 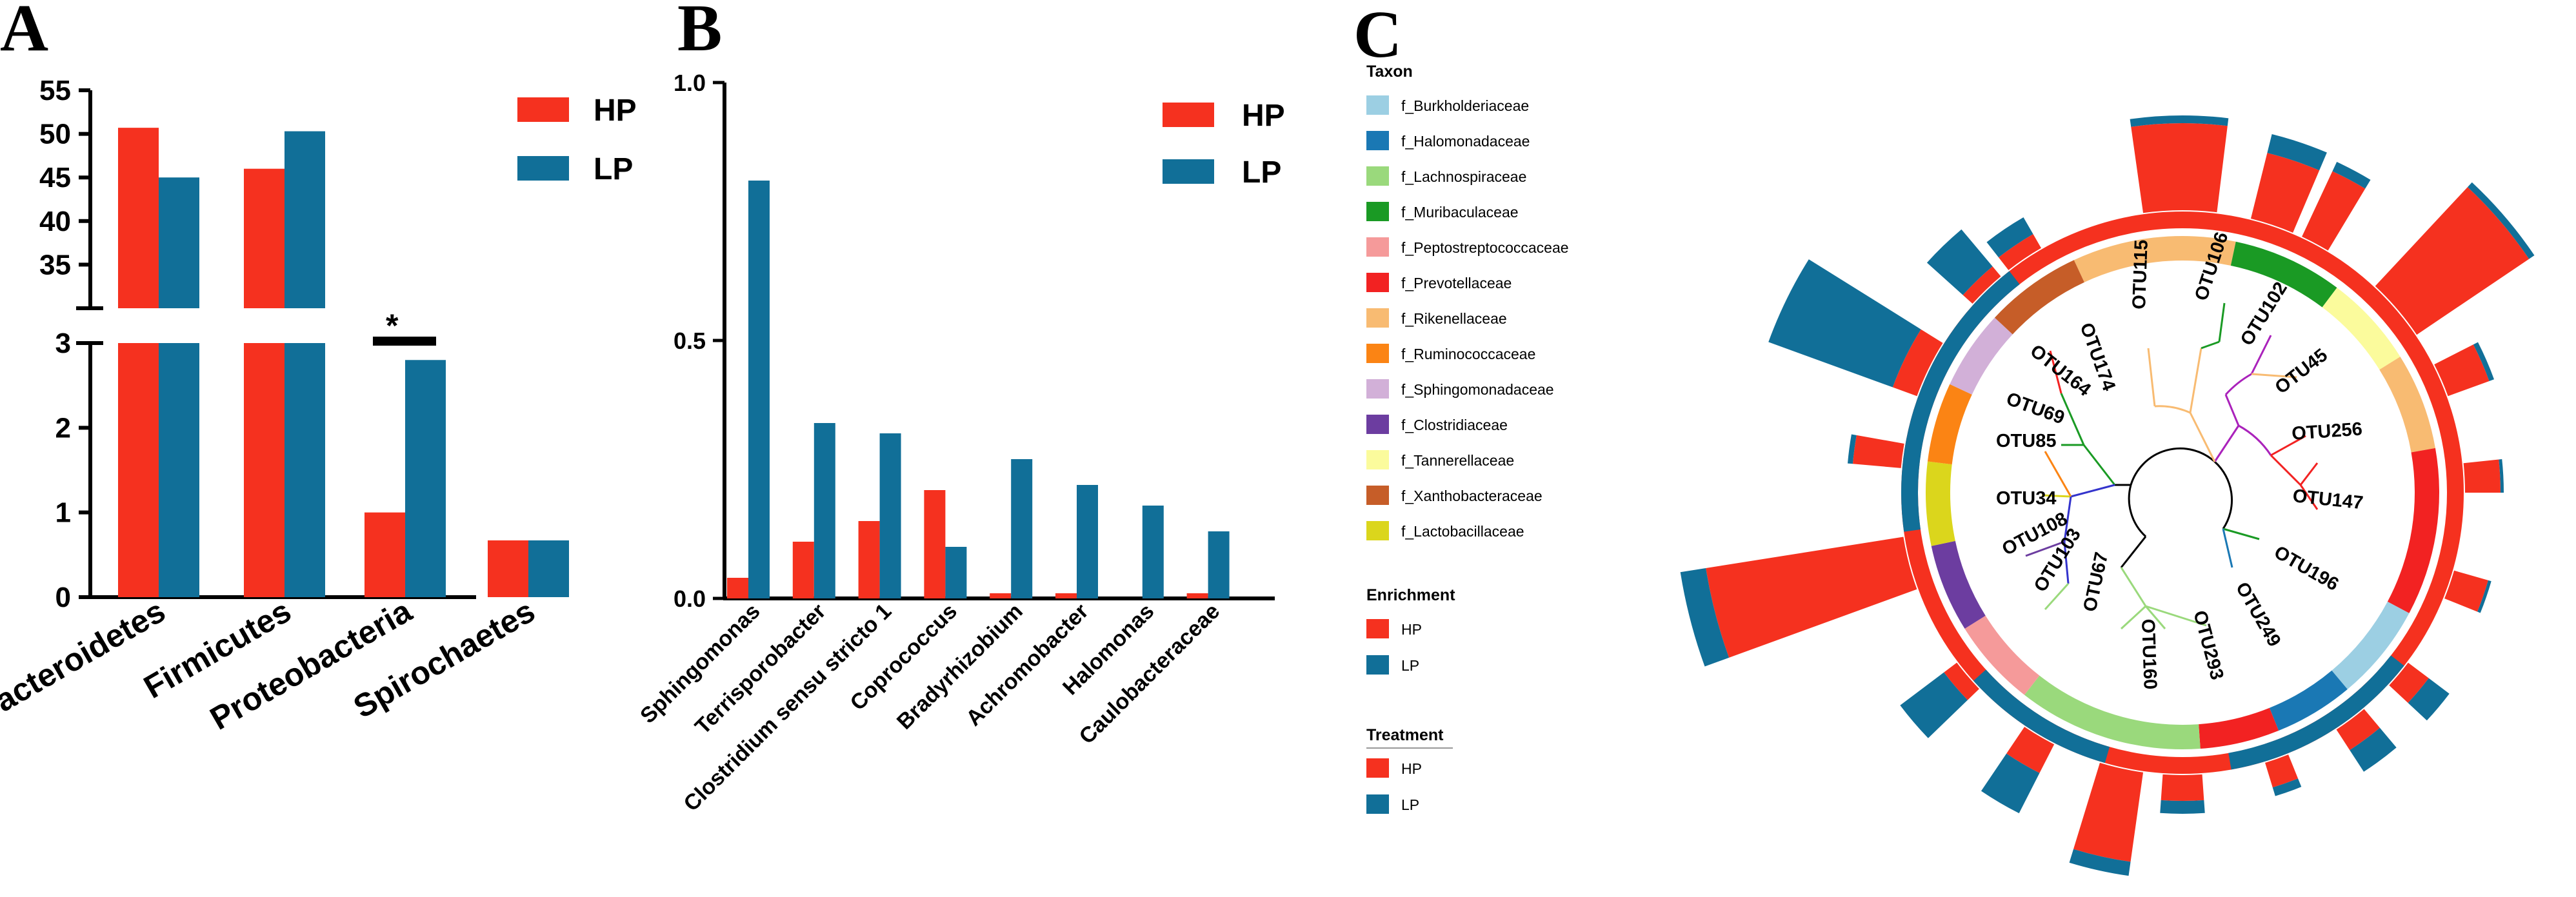 I want to click on phylogenetic-tree, so click(x=2172, y=466).